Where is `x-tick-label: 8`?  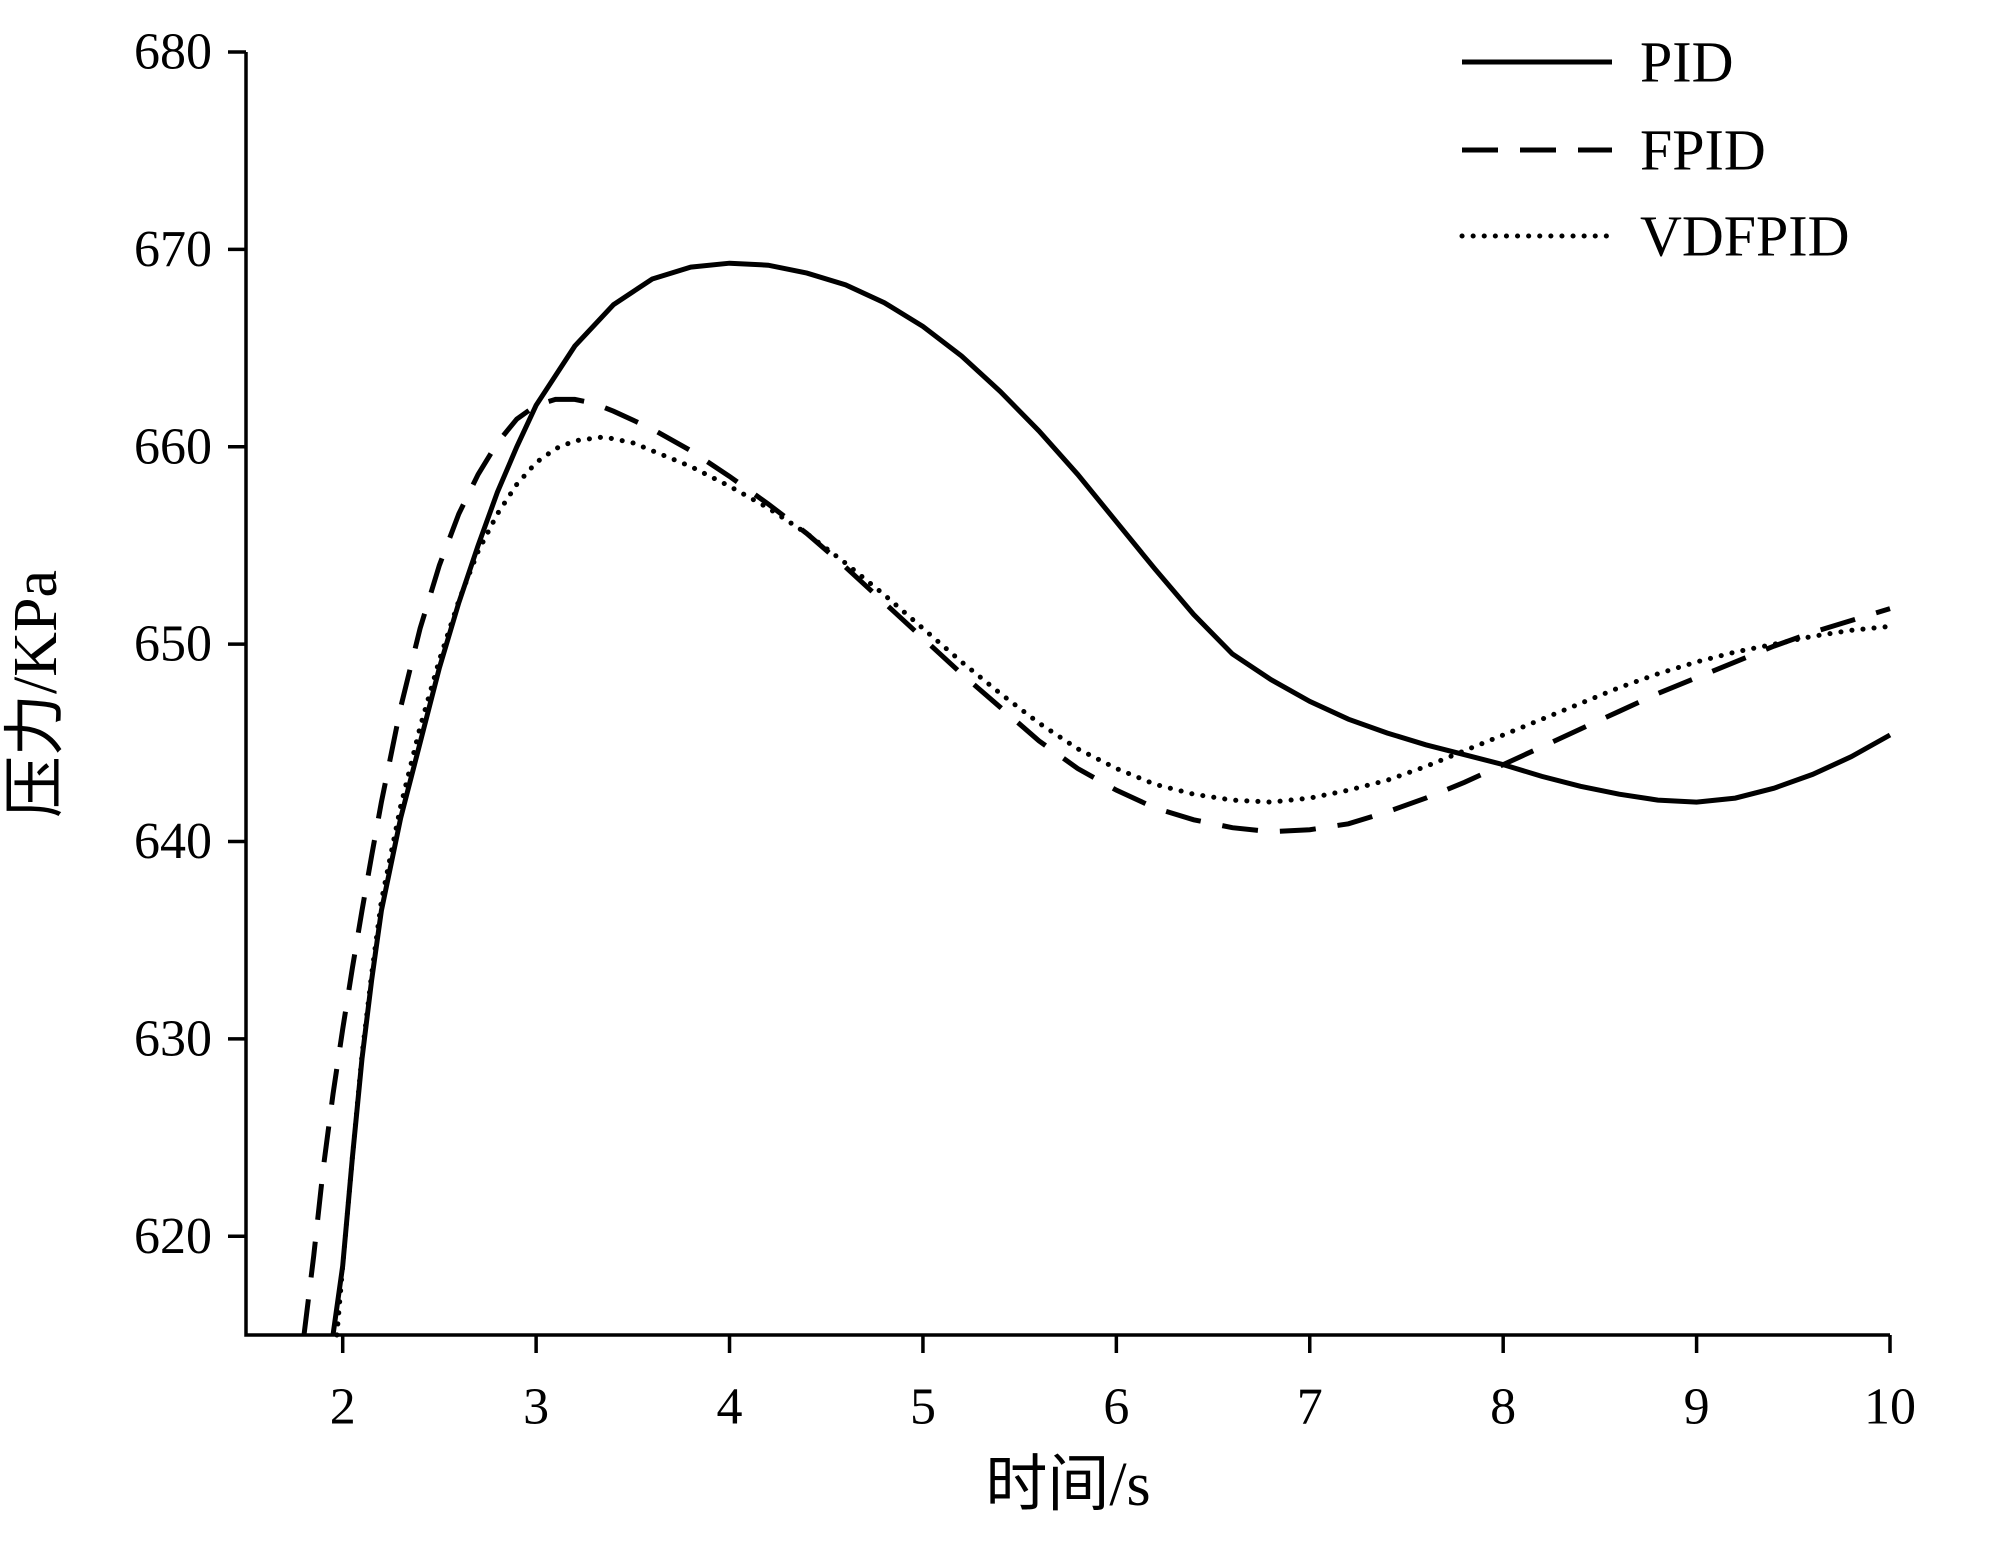
x-tick-label: 8 is located at coordinates (1503, 1407).